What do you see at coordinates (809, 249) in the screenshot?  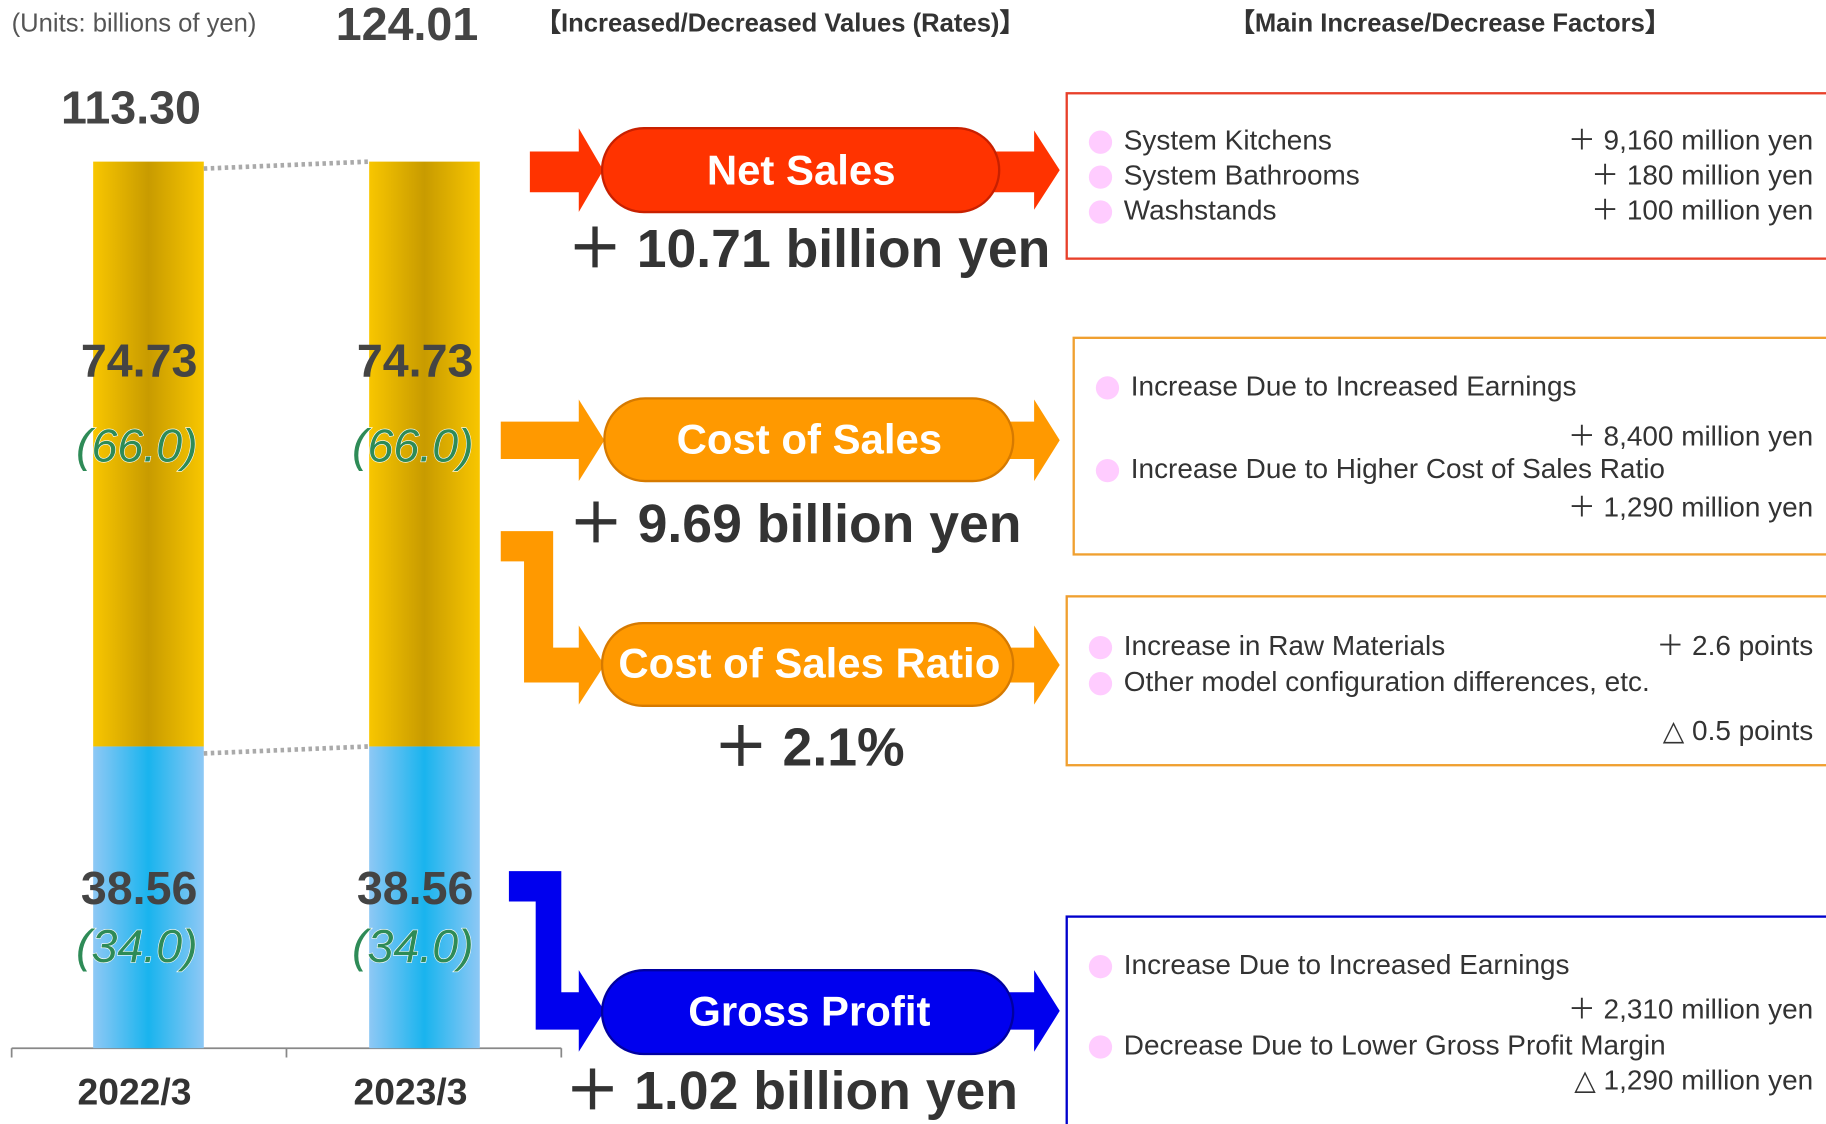 I see `item-change: ＋ 10.71 billion yen` at bounding box center [809, 249].